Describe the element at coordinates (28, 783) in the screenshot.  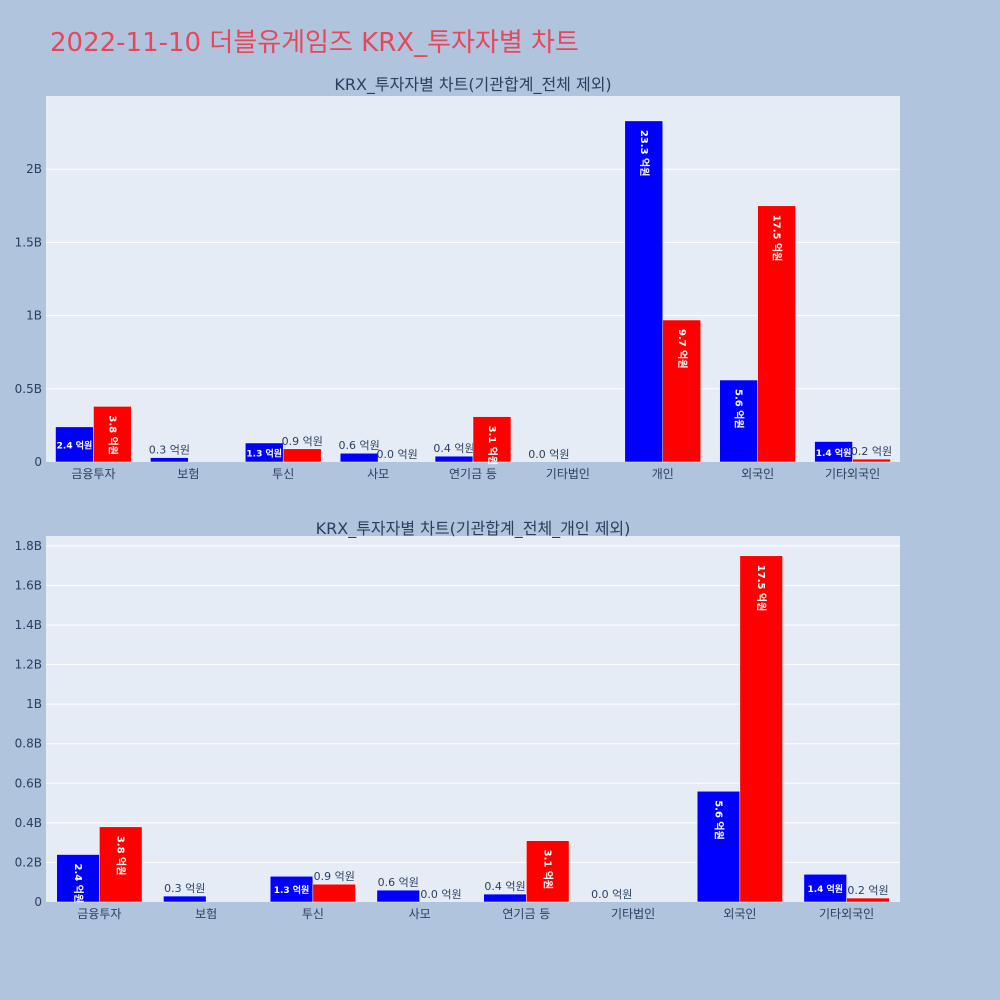
I see `y-tick-label: 0.6B` at that location.